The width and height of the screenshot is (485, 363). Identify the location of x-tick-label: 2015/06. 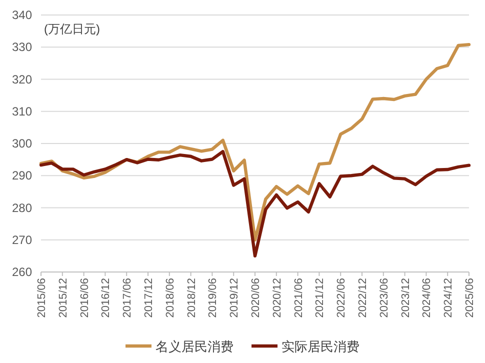
(42, 298).